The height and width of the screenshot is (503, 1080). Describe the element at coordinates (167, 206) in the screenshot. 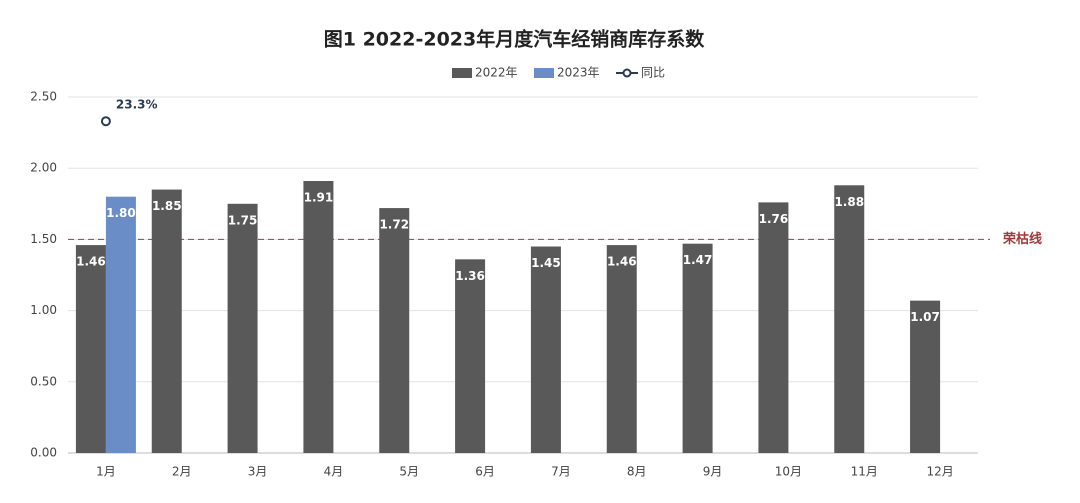

I see `data-label: 1.85` at that location.